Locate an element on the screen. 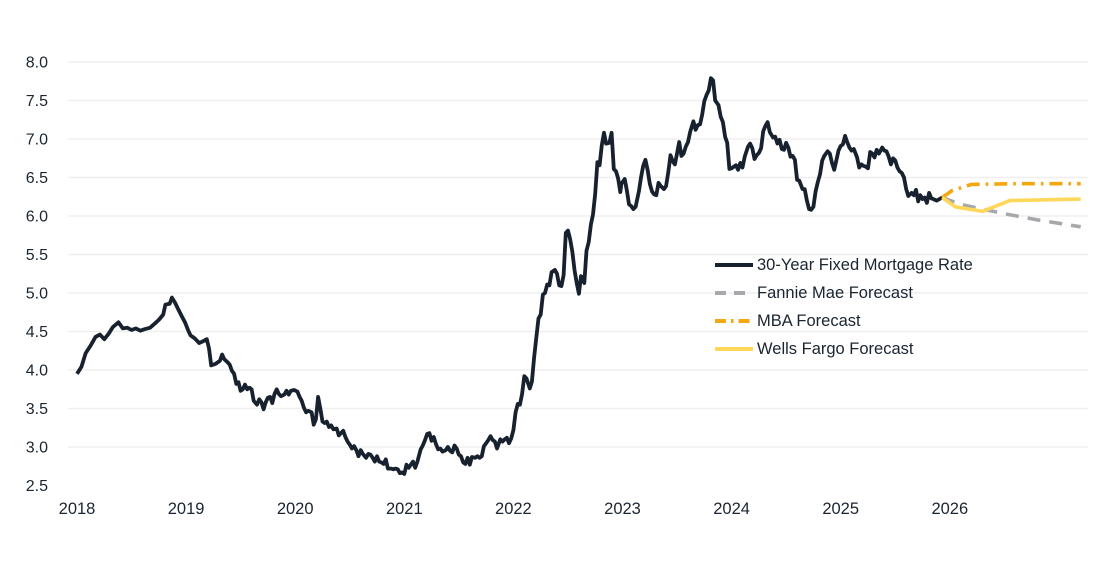 The height and width of the screenshot is (575, 1094). legend-item-wells-fargo: Wells Fargo Forecast is located at coordinates (843, 349).